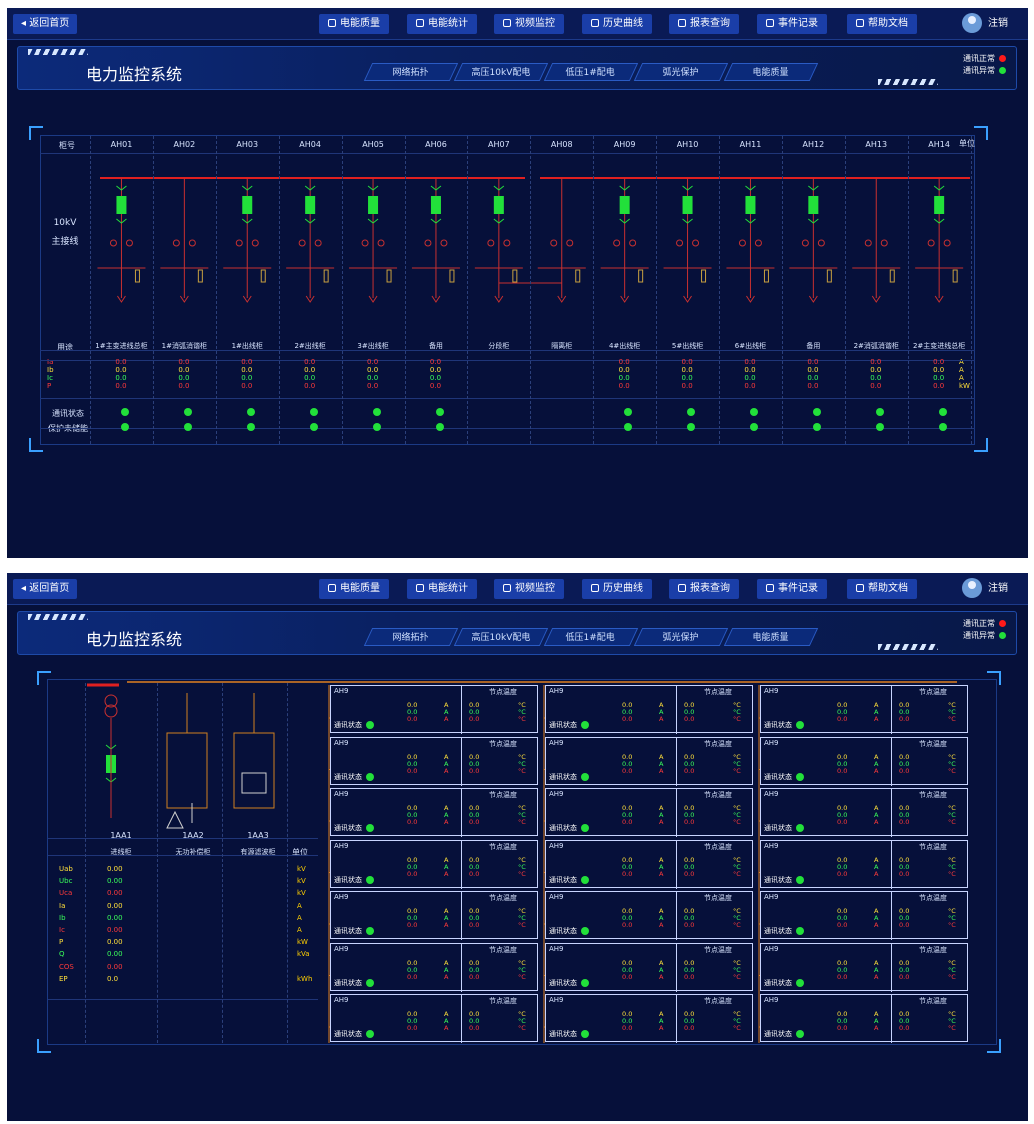  Describe the element at coordinates (373, 346) in the screenshot. I see `cabinet-usage: 3#出线柜` at that location.